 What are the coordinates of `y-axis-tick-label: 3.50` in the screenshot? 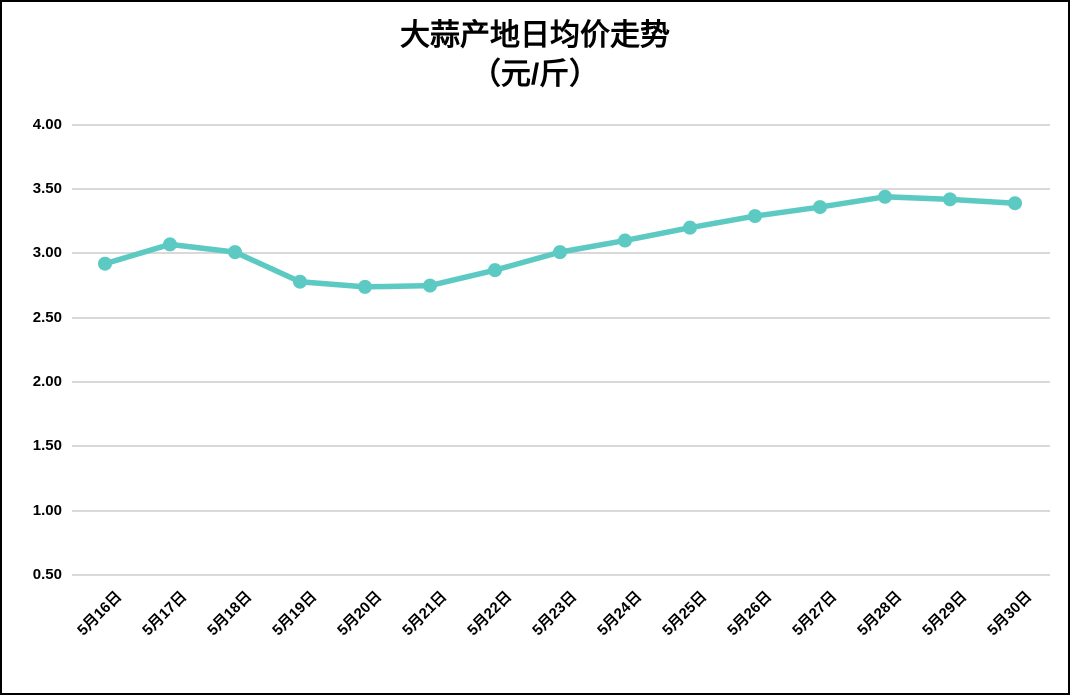 It's located at (47, 189).